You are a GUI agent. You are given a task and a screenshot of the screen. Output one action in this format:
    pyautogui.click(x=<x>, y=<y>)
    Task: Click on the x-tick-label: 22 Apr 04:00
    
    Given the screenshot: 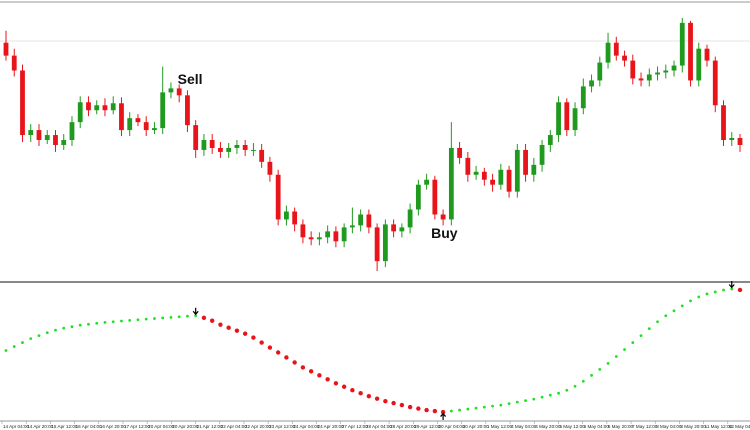 What is the action you would take?
    pyautogui.click(x=234, y=426)
    